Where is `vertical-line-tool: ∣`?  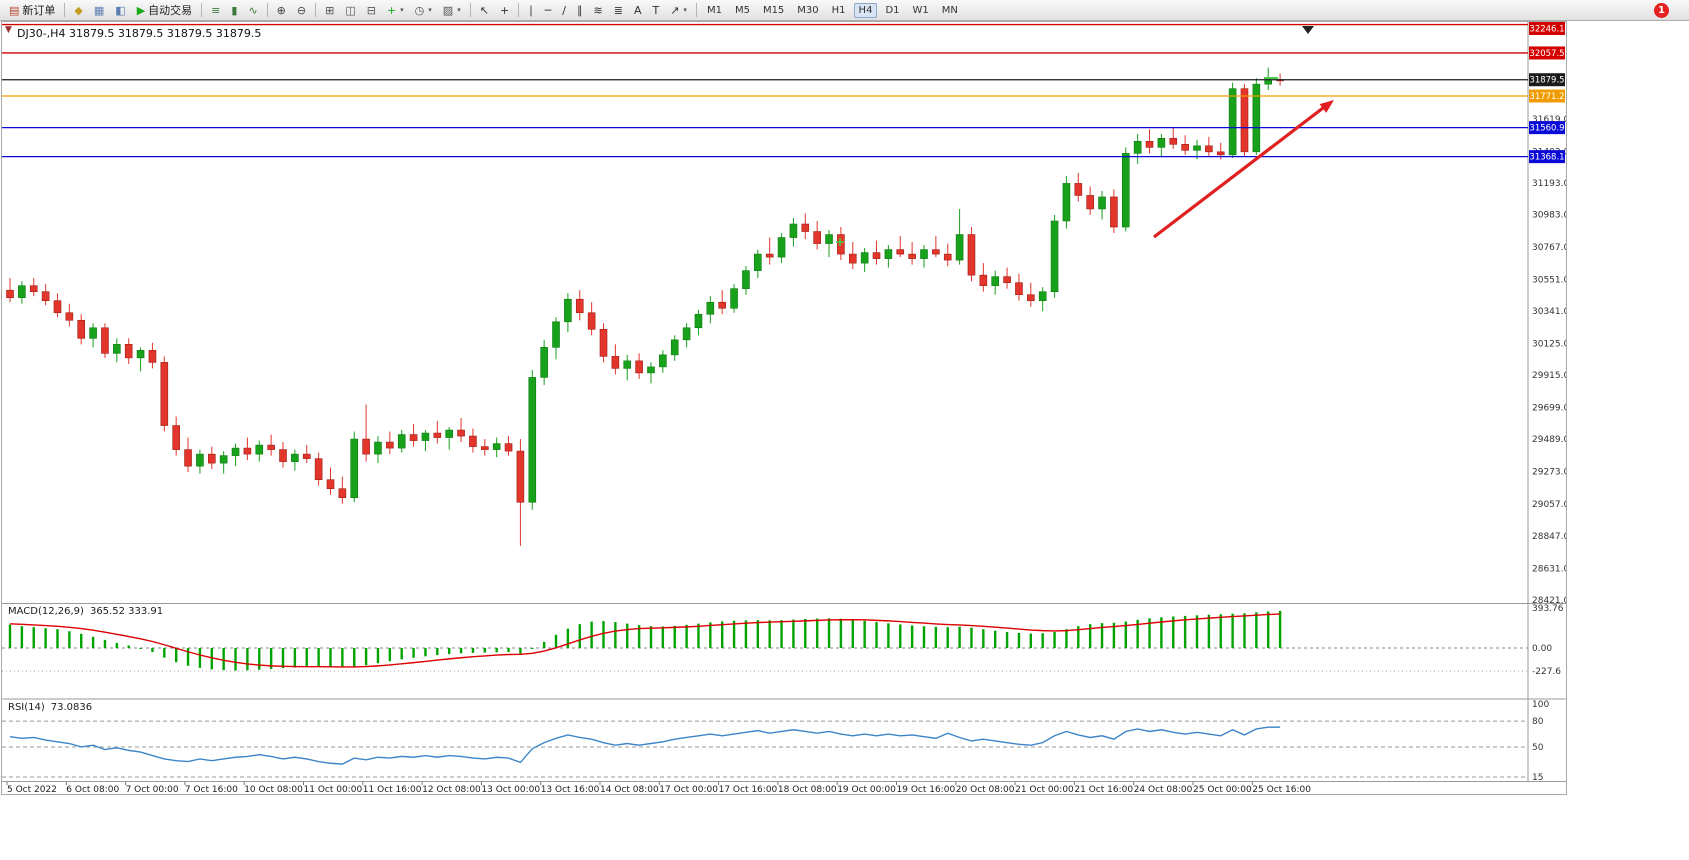
vertical-line-tool: ∣ is located at coordinates (531, 10).